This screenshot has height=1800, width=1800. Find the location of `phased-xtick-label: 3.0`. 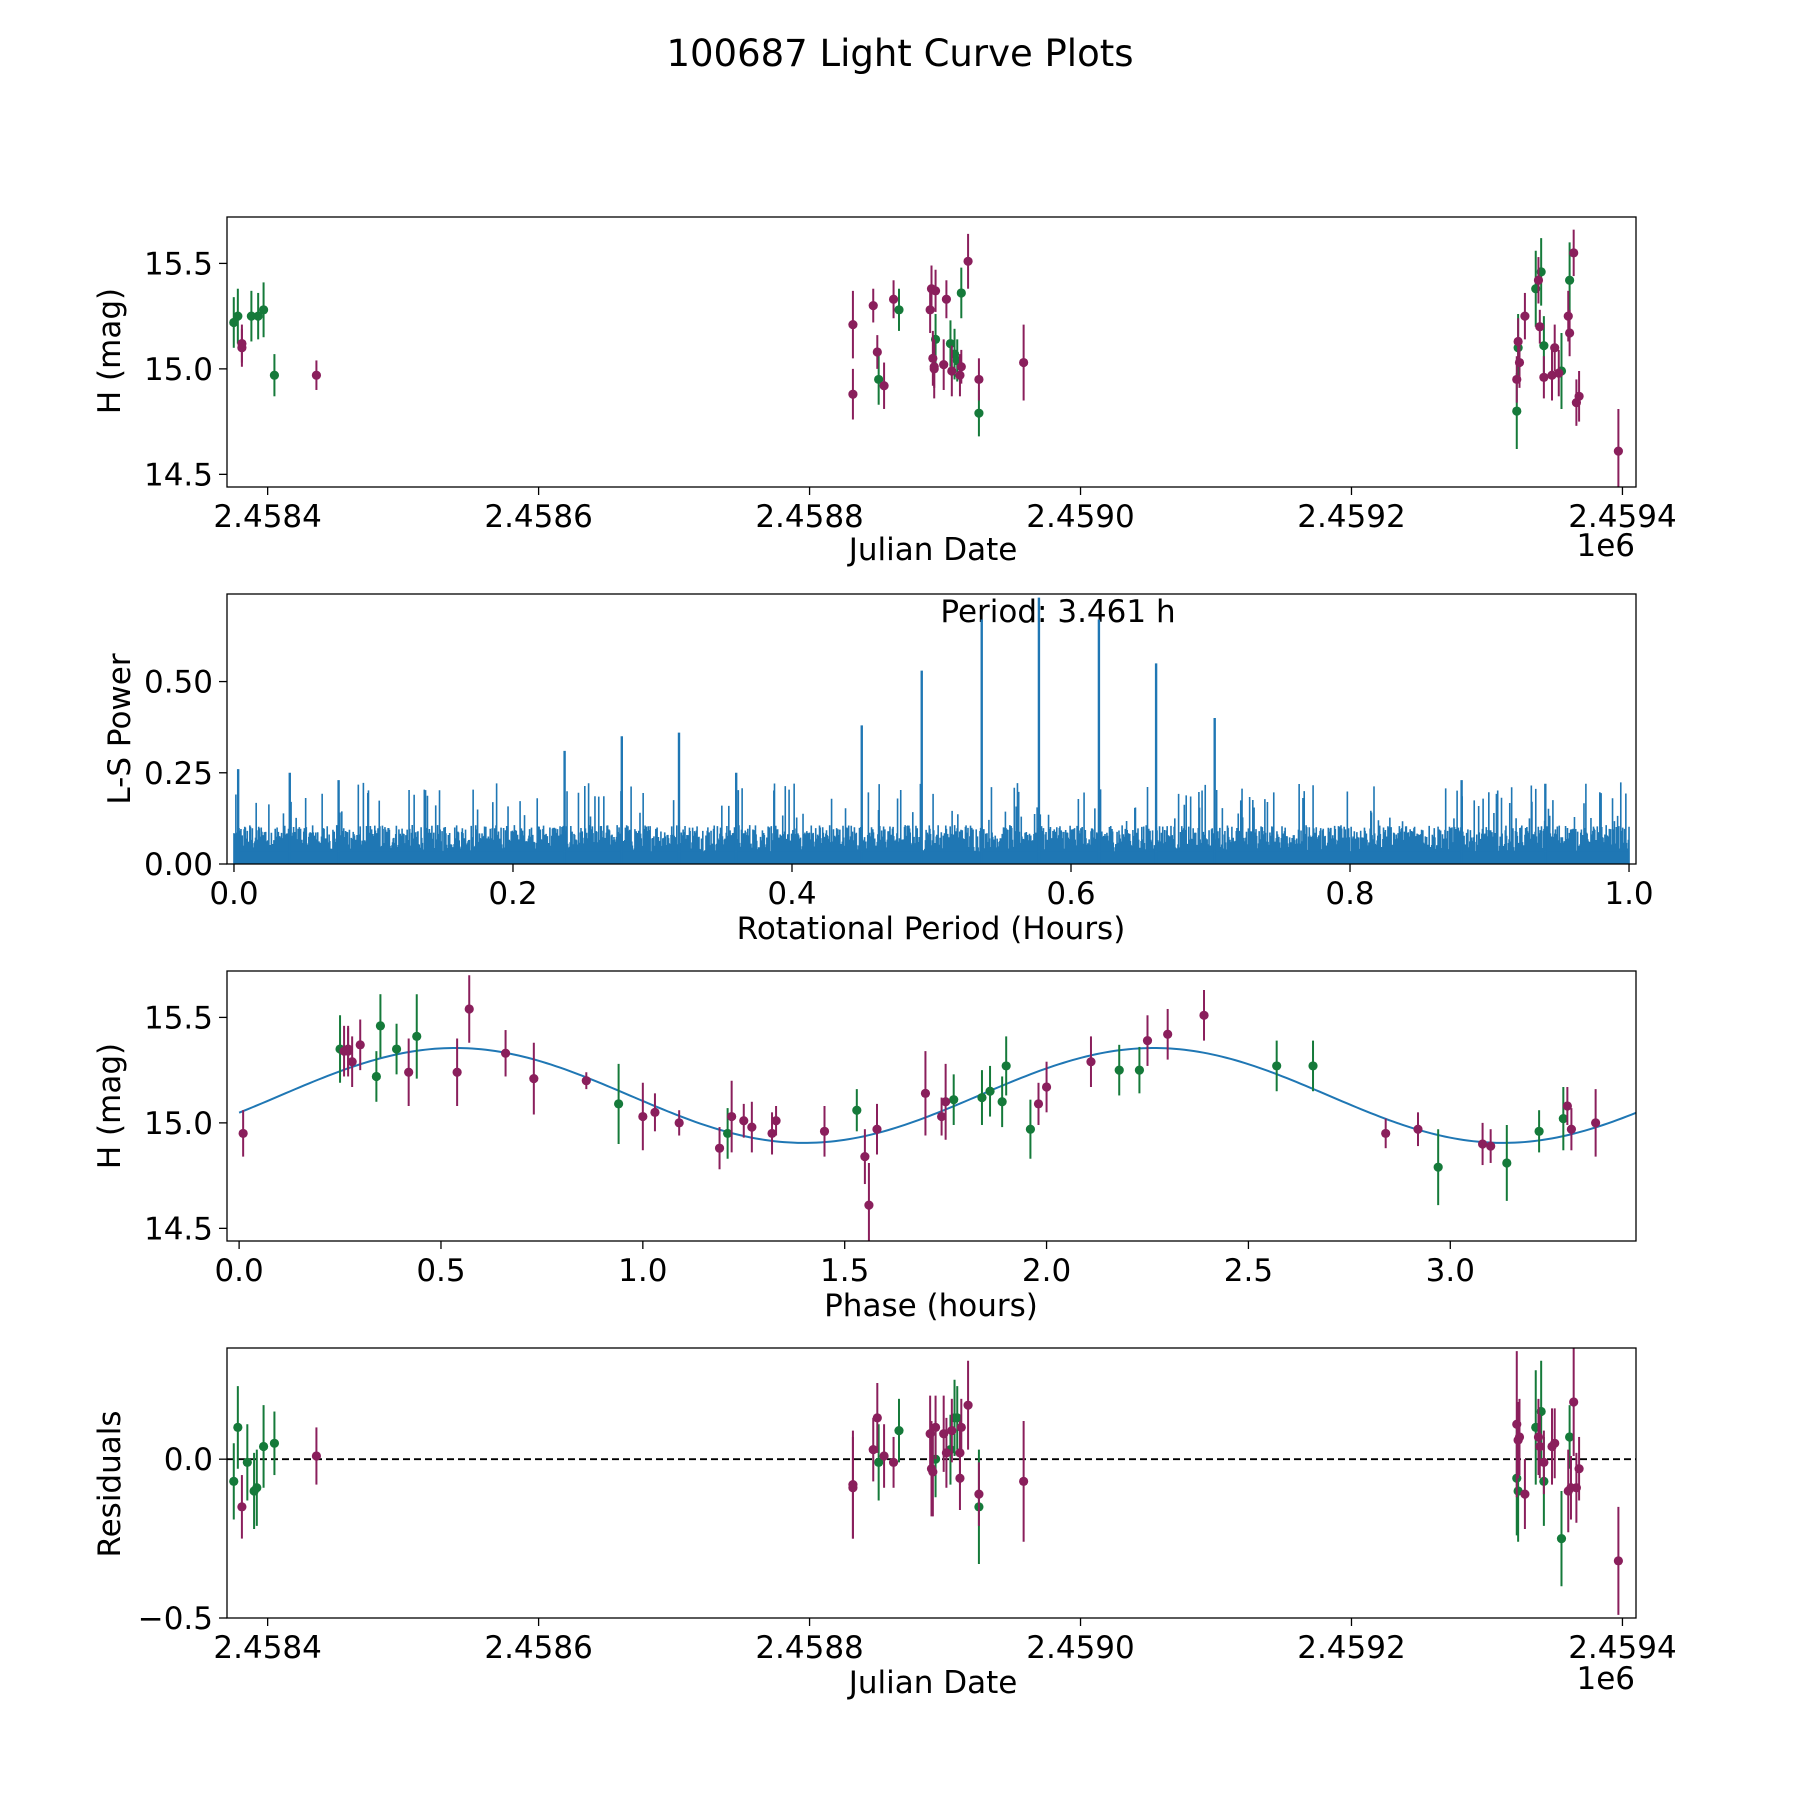

phased-xtick-label: 3.0 is located at coordinates (1450, 1271).